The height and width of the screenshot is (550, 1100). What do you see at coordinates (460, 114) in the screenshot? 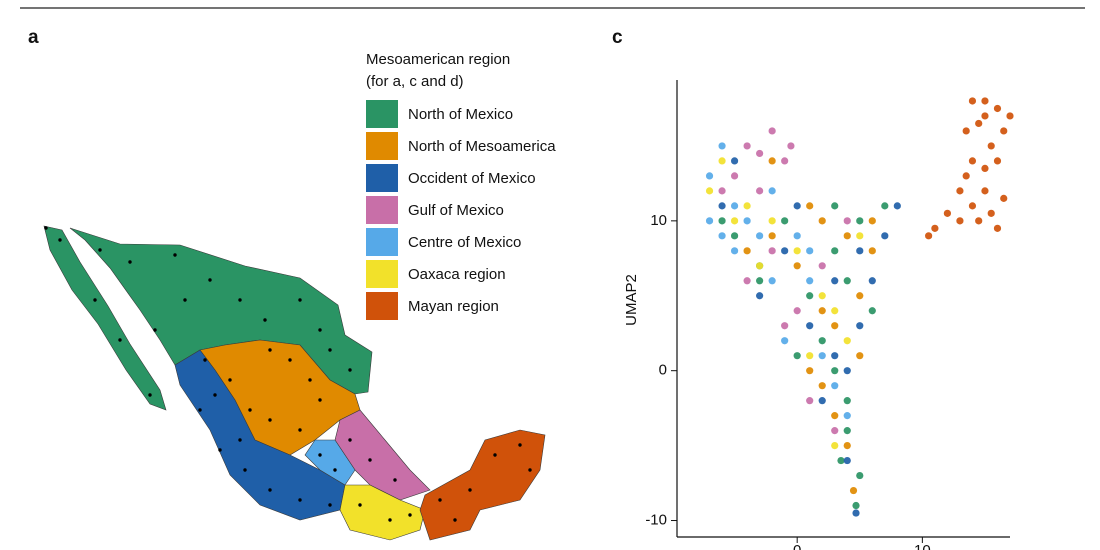
I see `legend-label: North of Mexico` at bounding box center [460, 114].